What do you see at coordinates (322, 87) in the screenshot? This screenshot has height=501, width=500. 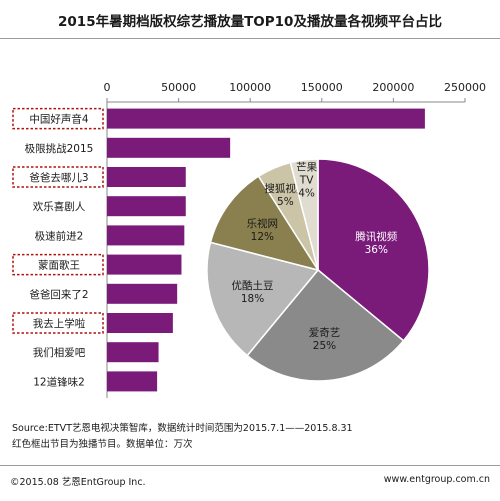 I see `x-tick-label: 150000` at bounding box center [322, 87].